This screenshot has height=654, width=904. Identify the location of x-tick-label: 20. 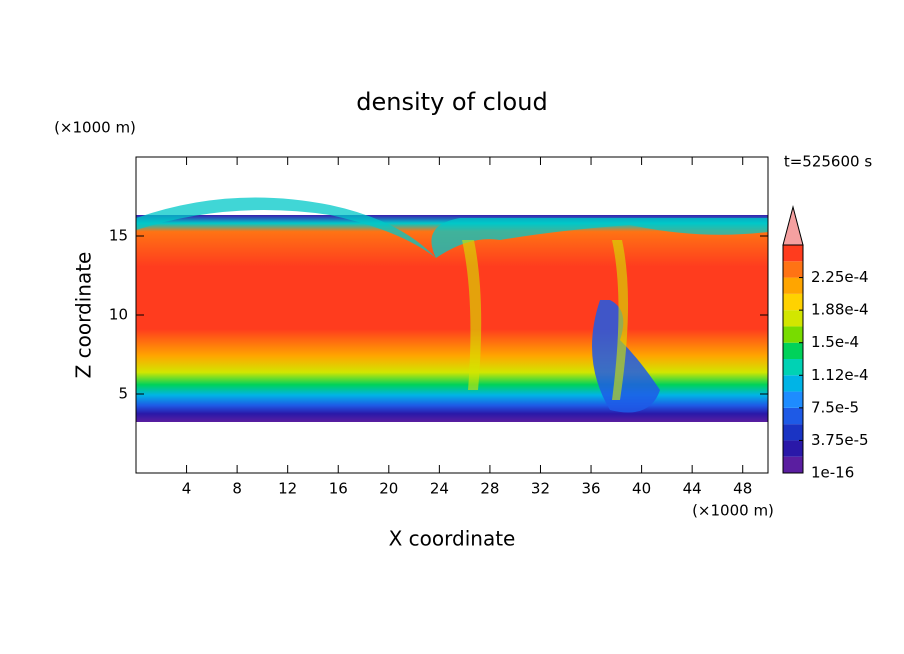
(388, 489).